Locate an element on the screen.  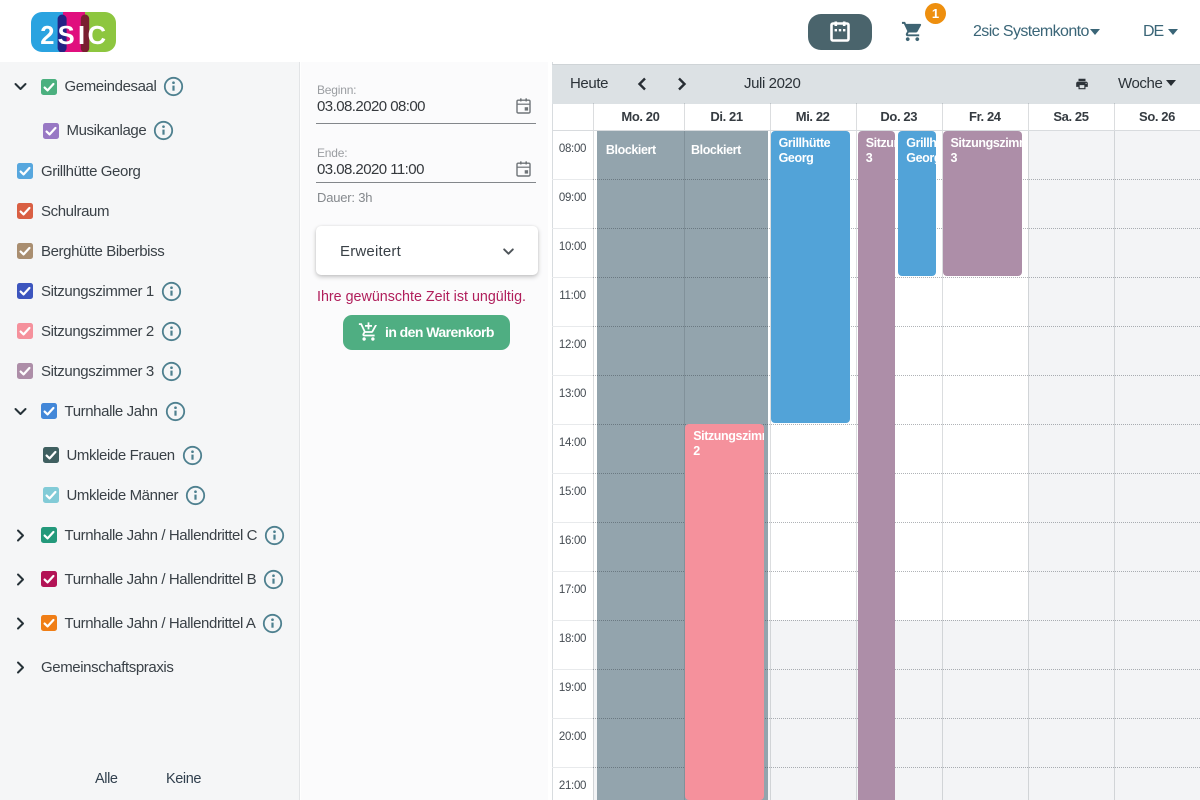
svg-text: 2 is located at coordinates (47, 36).